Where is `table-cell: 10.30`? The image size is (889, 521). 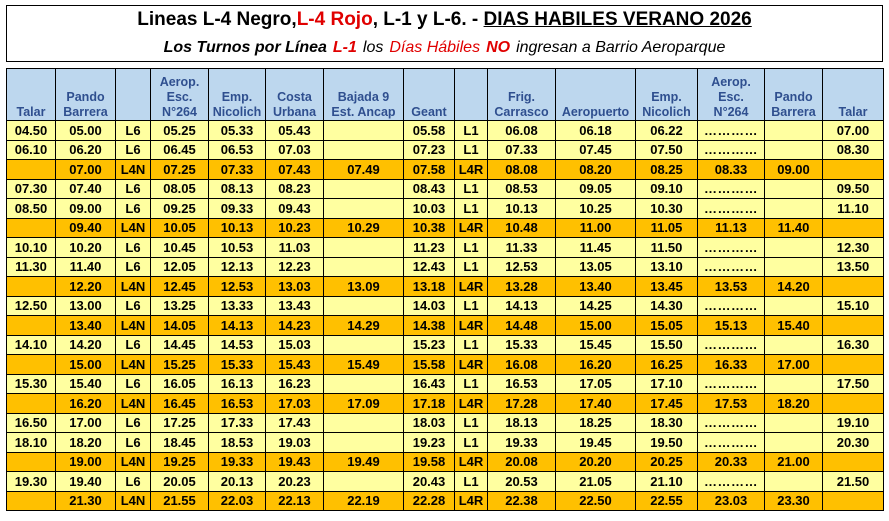
table-cell: 10.30 is located at coordinates (666, 208).